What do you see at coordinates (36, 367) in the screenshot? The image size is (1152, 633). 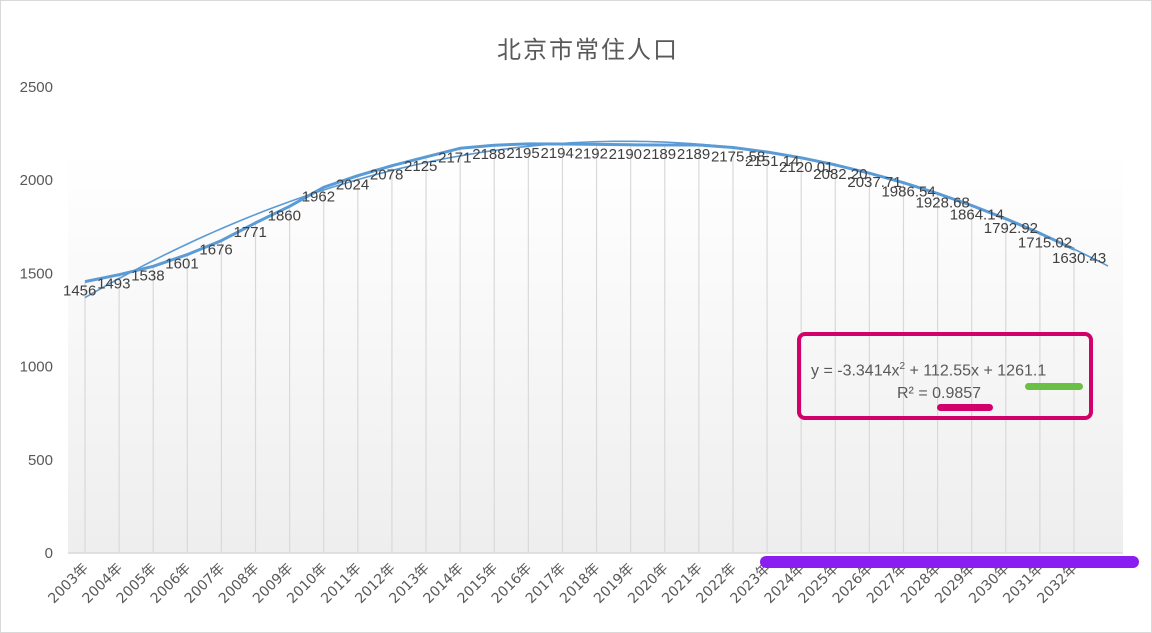 I see `y-tick-label: 1000` at bounding box center [36, 367].